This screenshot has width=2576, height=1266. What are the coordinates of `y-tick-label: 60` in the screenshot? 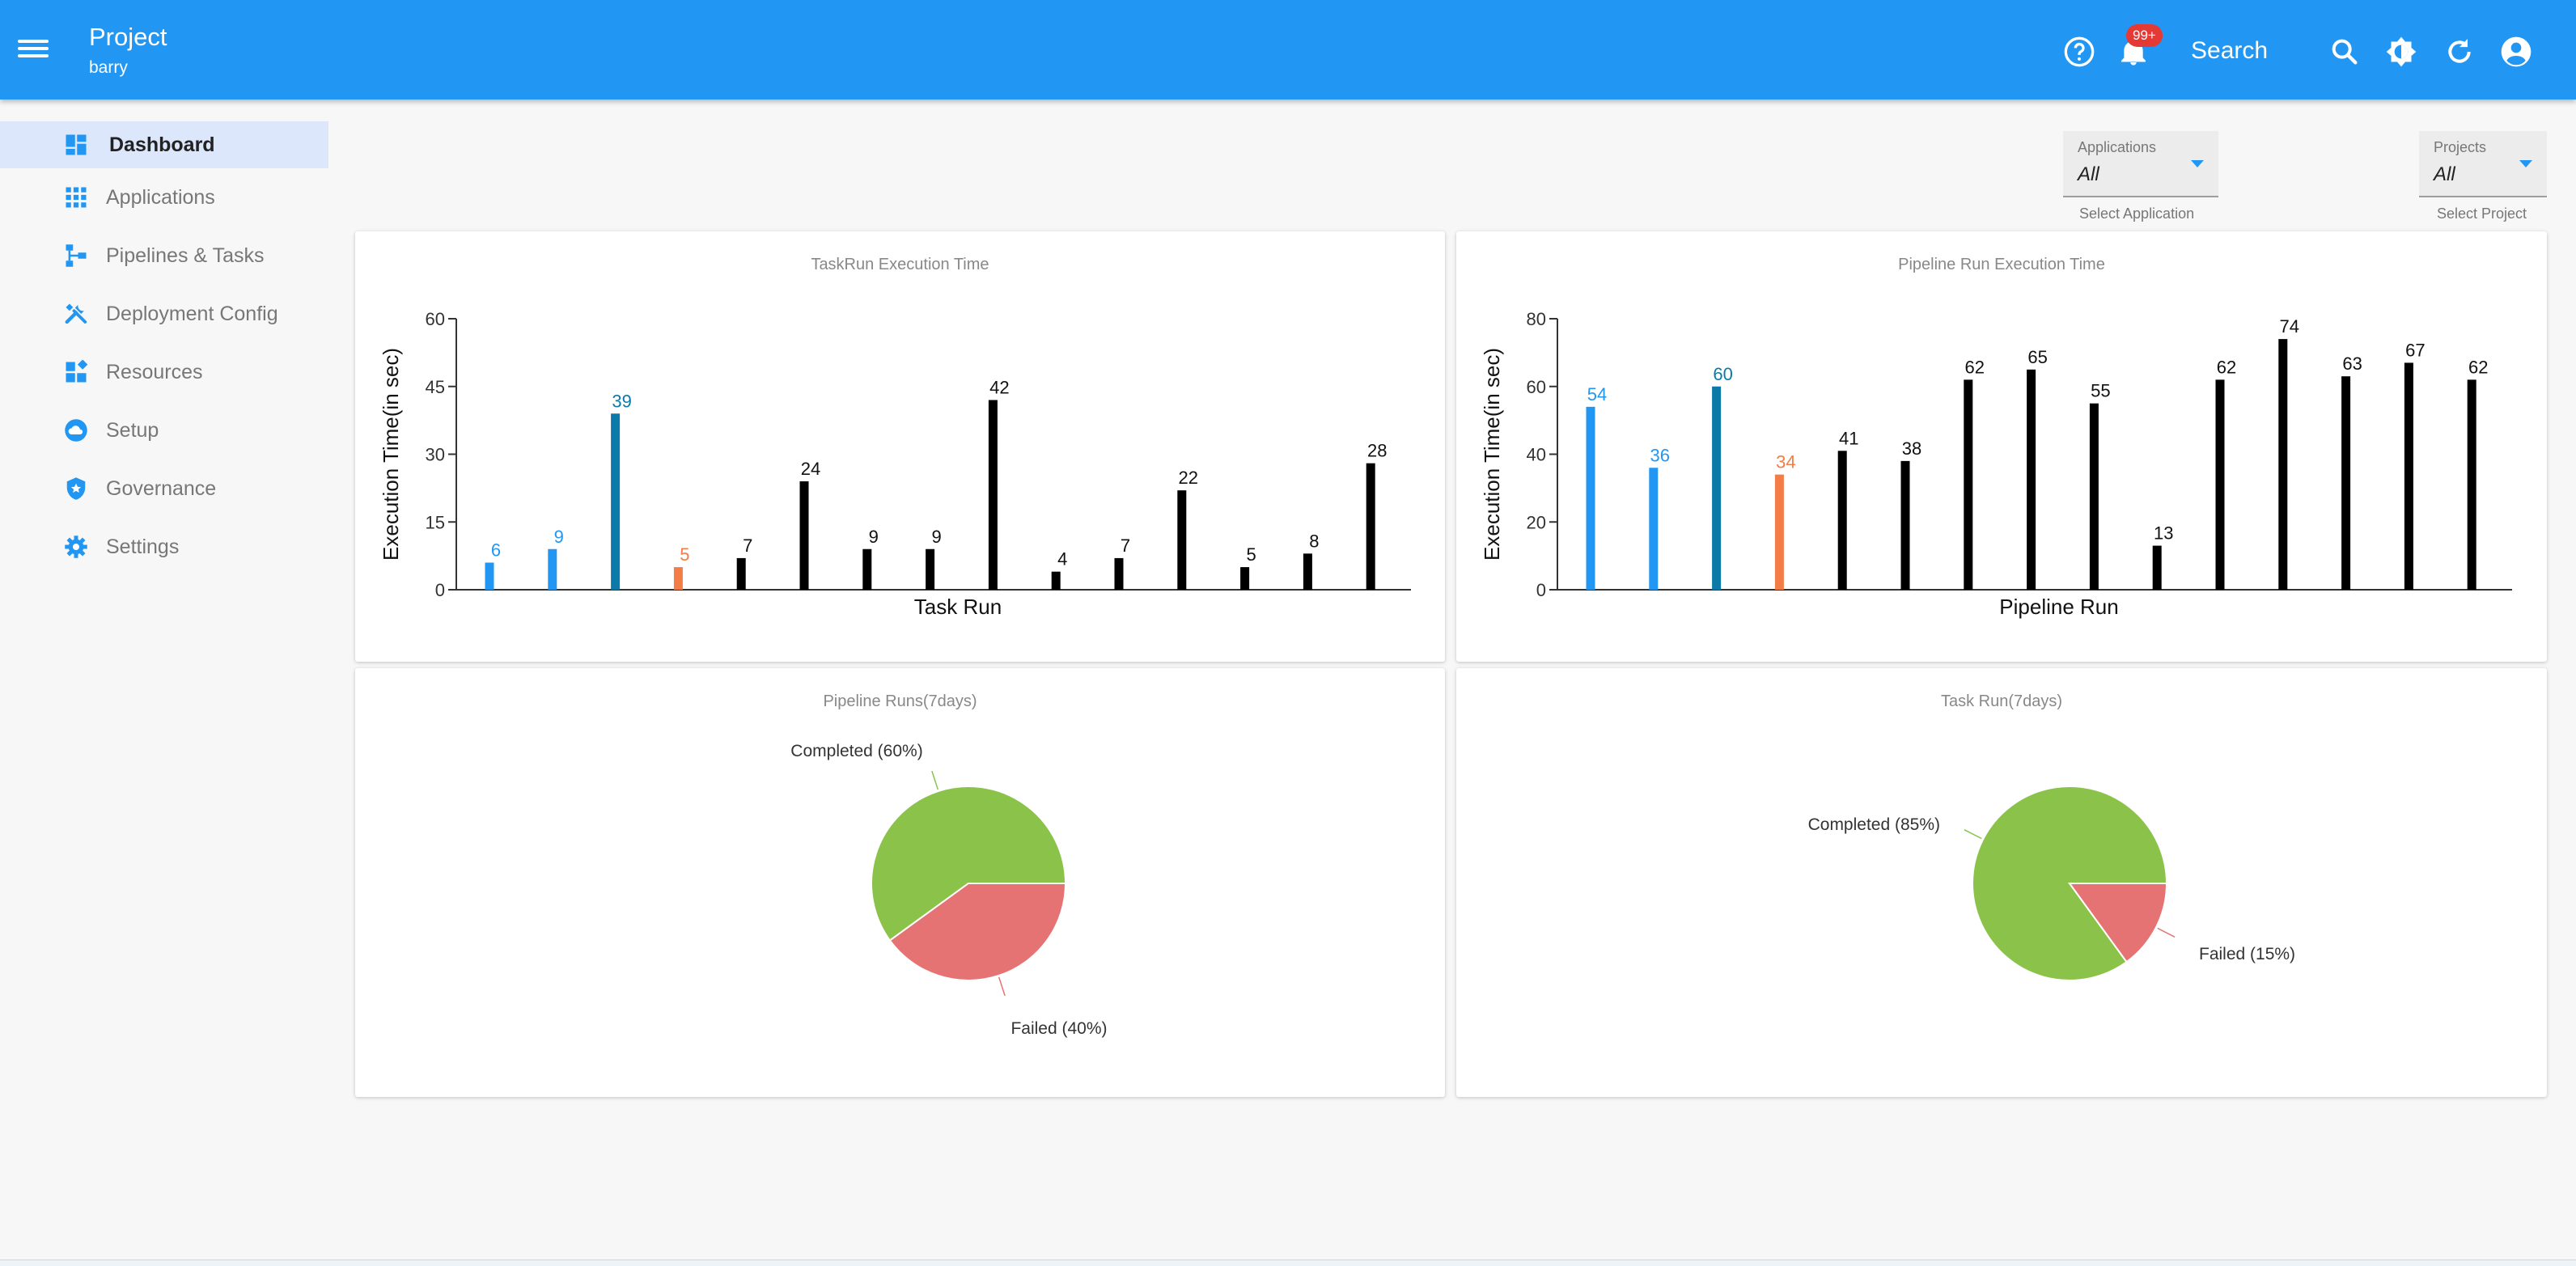 It's located at (1536, 387).